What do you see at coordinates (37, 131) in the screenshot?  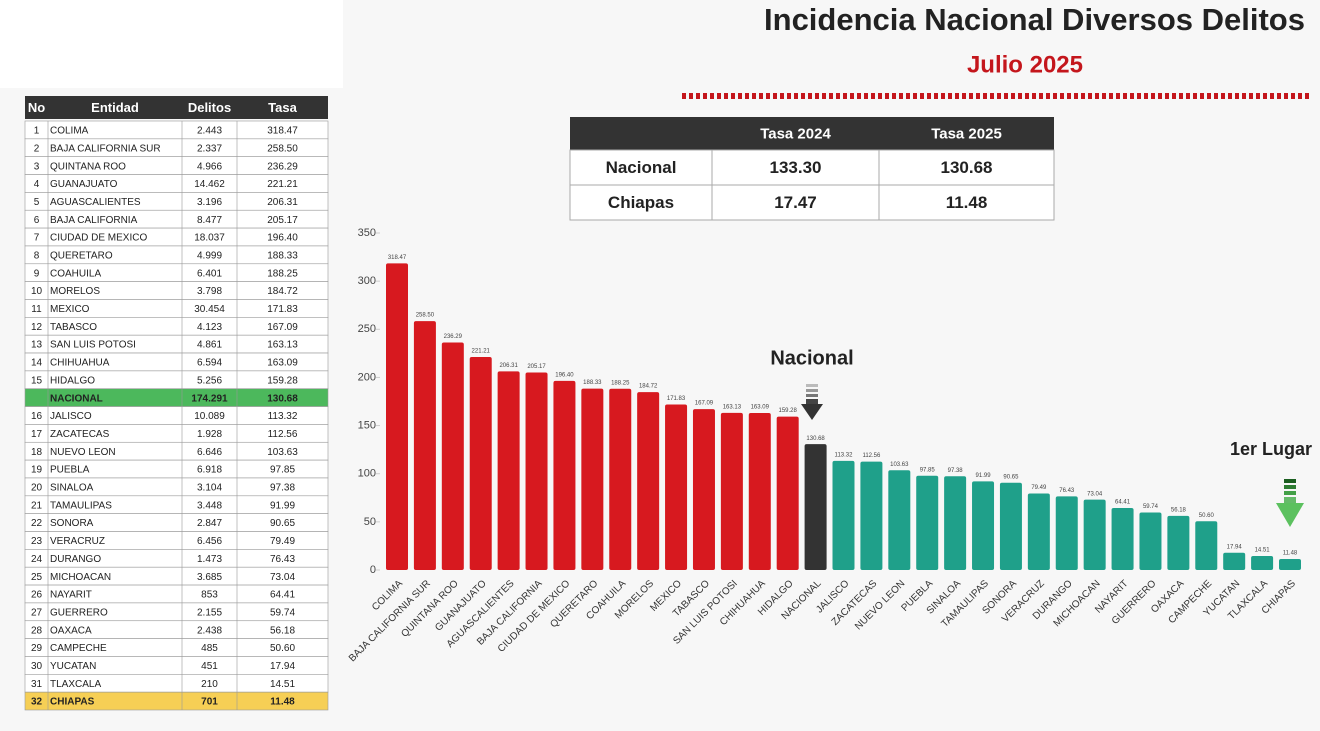 I see `table-cell: 1` at bounding box center [37, 131].